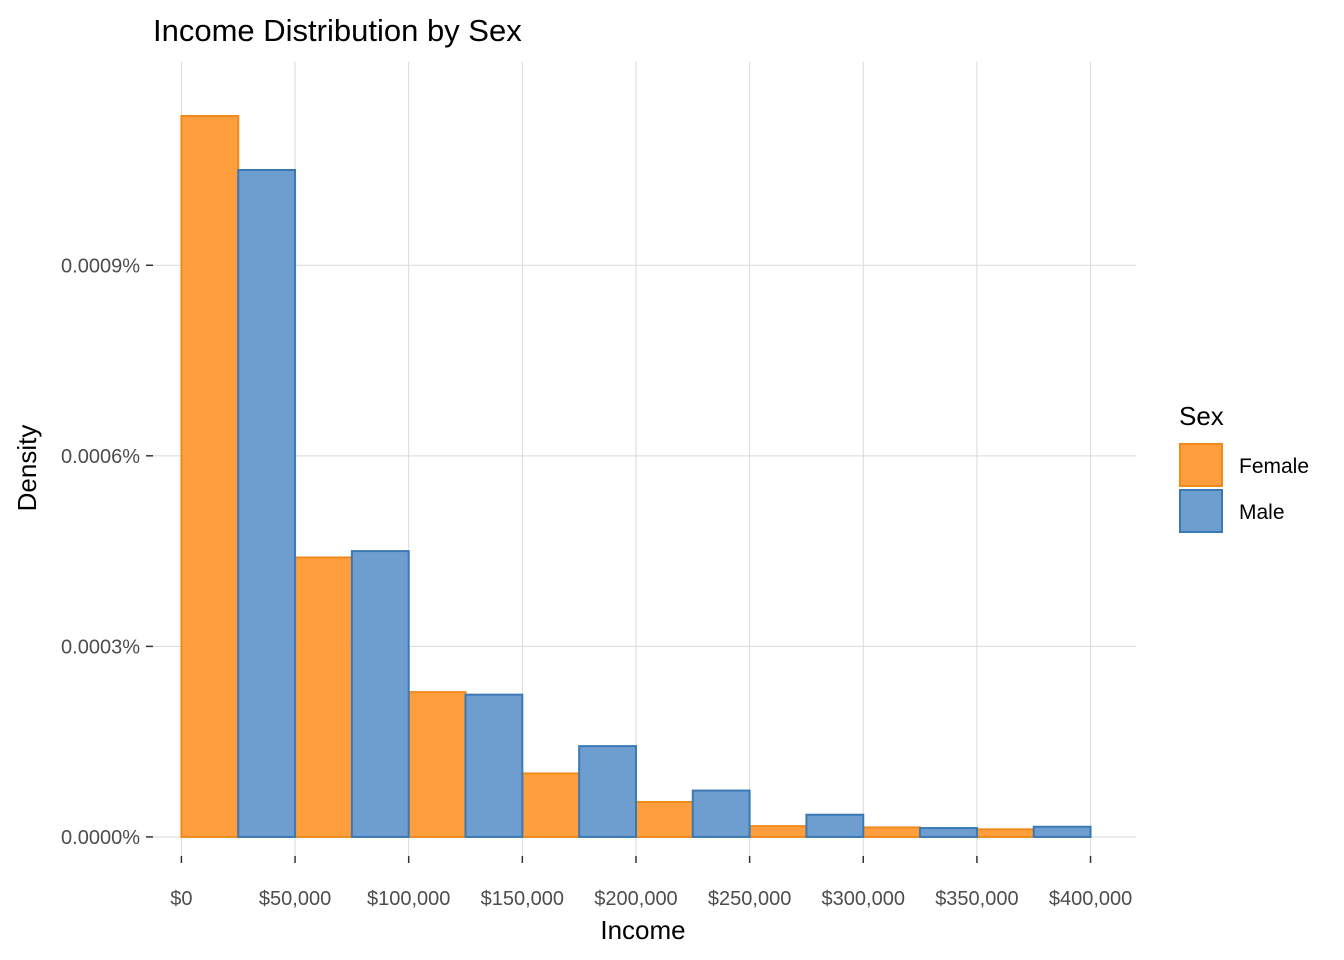 The height and width of the screenshot is (960, 1344). What do you see at coordinates (337, 30) in the screenshot?
I see `chart-title: Income Distribution by Sex` at bounding box center [337, 30].